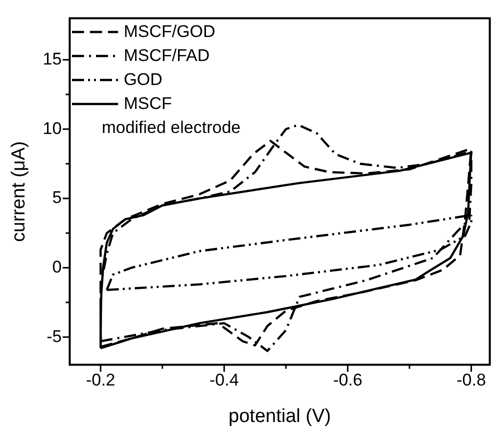 Image resolution: width=492 pixels, height=436 pixels. What do you see at coordinates (471, 380) in the screenshot?
I see `x-tick-label: -0.8` at bounding box center [471, 380].